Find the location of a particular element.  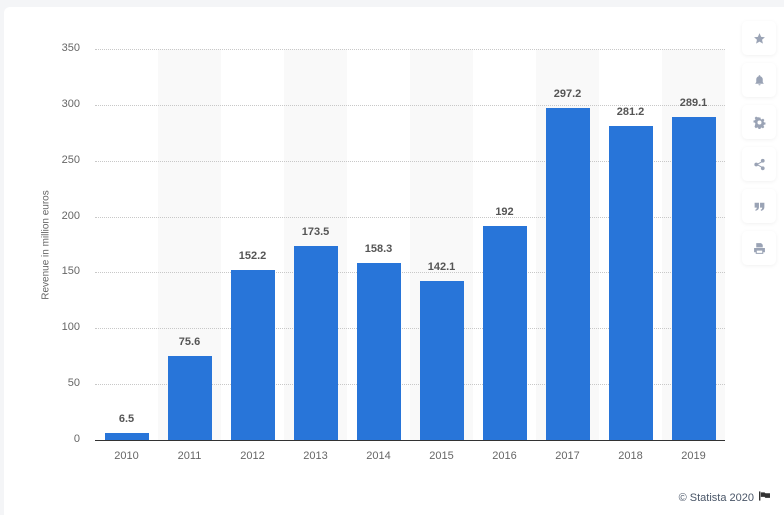

x-tick-label: 2018 is located at coordinates (630, 456).